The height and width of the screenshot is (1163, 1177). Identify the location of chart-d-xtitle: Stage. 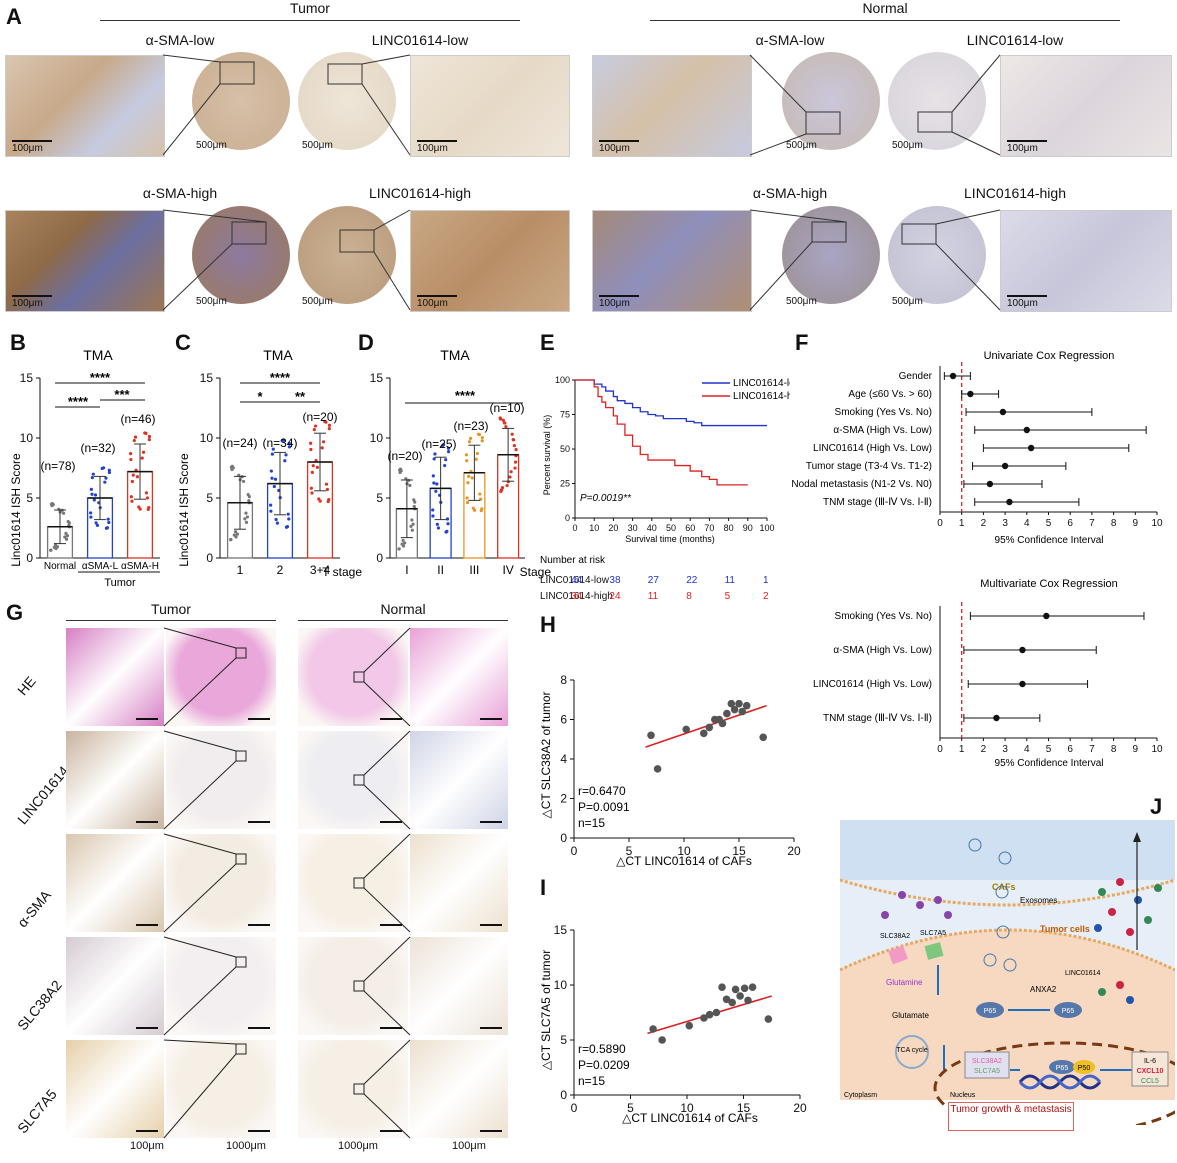
(536, 572).